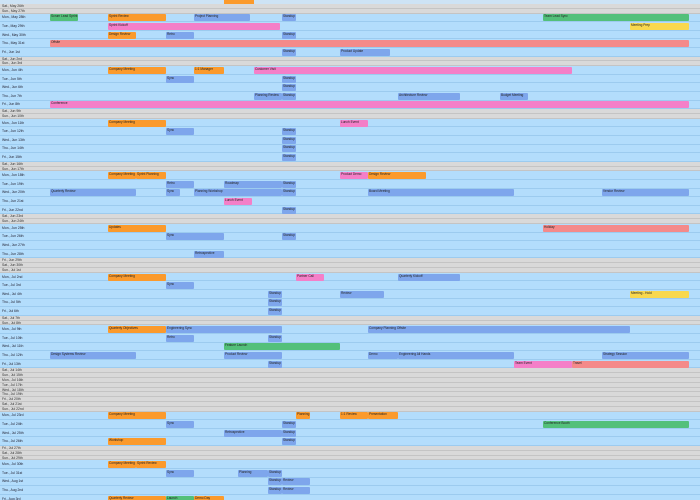  What do you see at coordinates (350, 371) in the screenshot?
I see `day-row: Sat., Jul 14th` at bounding box center [350, 371].